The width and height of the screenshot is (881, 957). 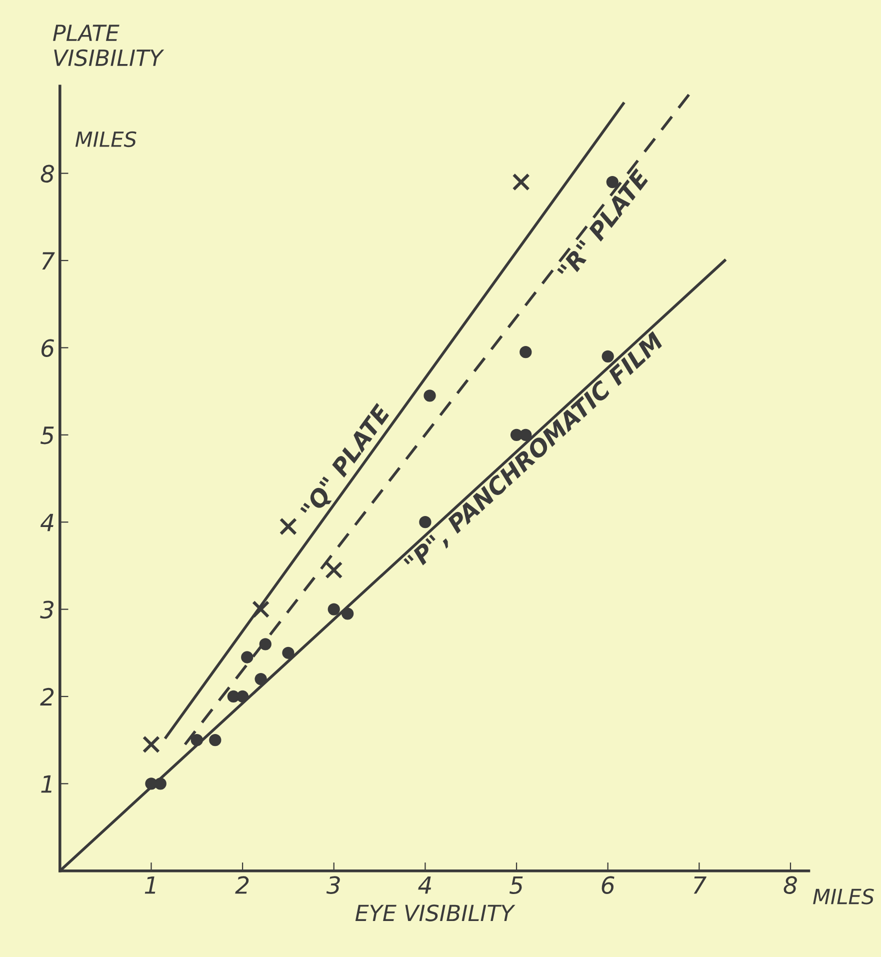 What do you see at coordinates (47, 173) in the screenshot?
I see `y-tick-label: 8` at bounding box center [47, 173].